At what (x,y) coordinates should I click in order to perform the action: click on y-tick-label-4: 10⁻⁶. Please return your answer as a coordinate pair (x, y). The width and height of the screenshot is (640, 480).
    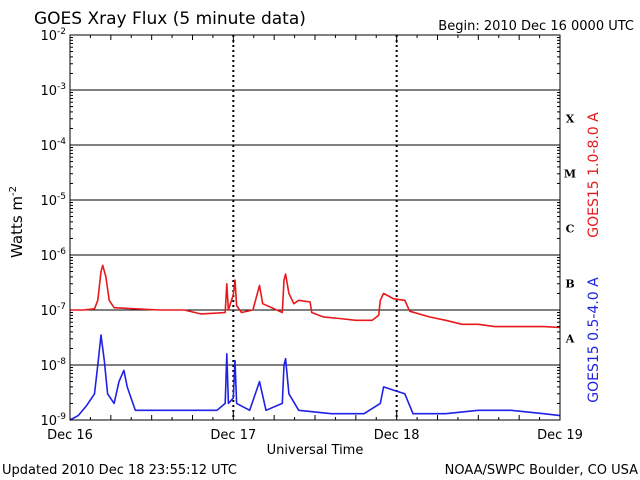
    Looking at the image, I should click on (53, 255).